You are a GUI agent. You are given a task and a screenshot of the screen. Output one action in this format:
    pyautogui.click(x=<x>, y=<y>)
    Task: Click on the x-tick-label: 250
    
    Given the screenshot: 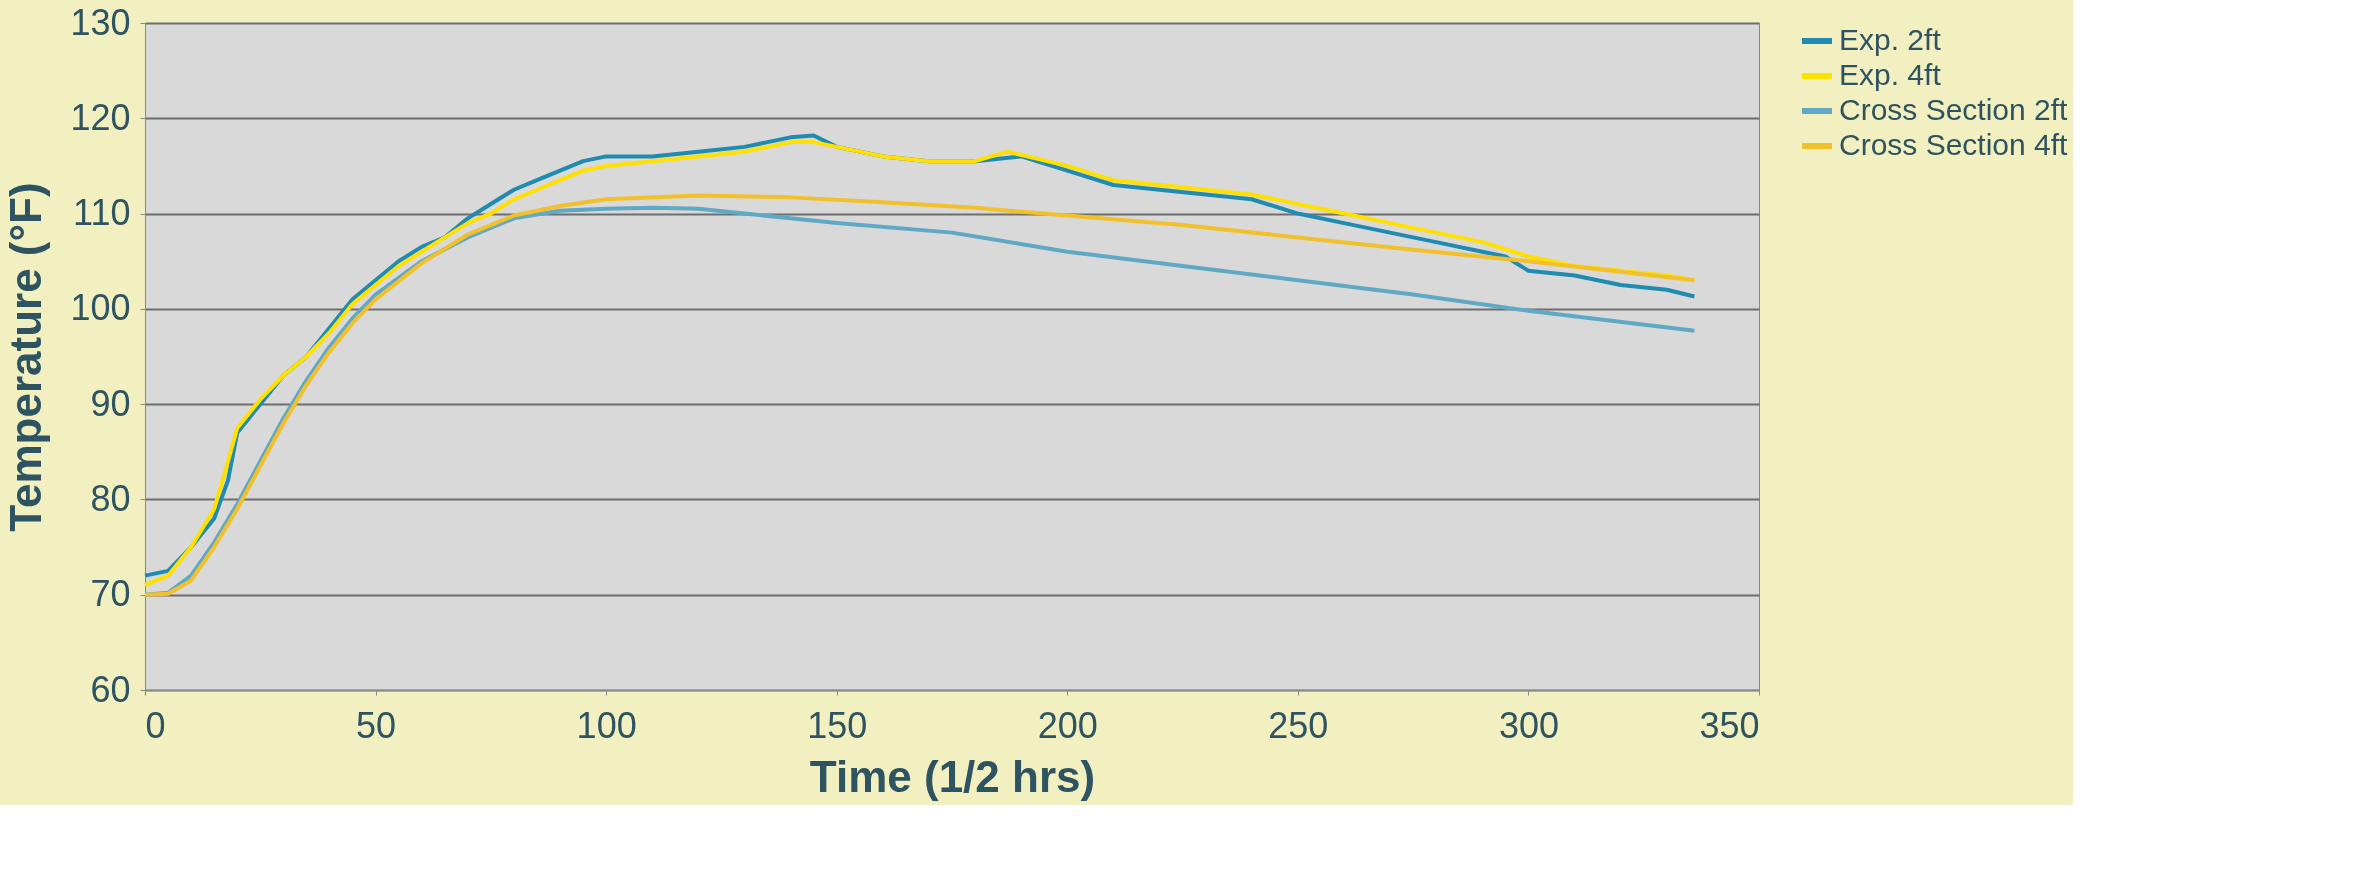 What is the action you would take?
    pyautogui.click(x=1298, y=725)
    